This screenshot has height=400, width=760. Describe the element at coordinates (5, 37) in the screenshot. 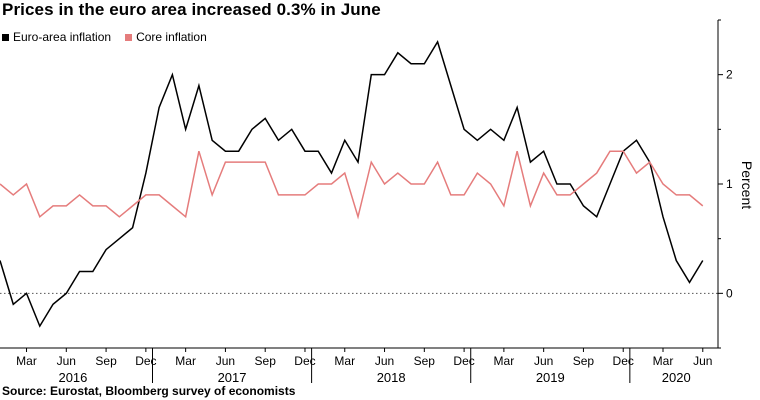

I see `legend-swatch-euro-area` at that location.